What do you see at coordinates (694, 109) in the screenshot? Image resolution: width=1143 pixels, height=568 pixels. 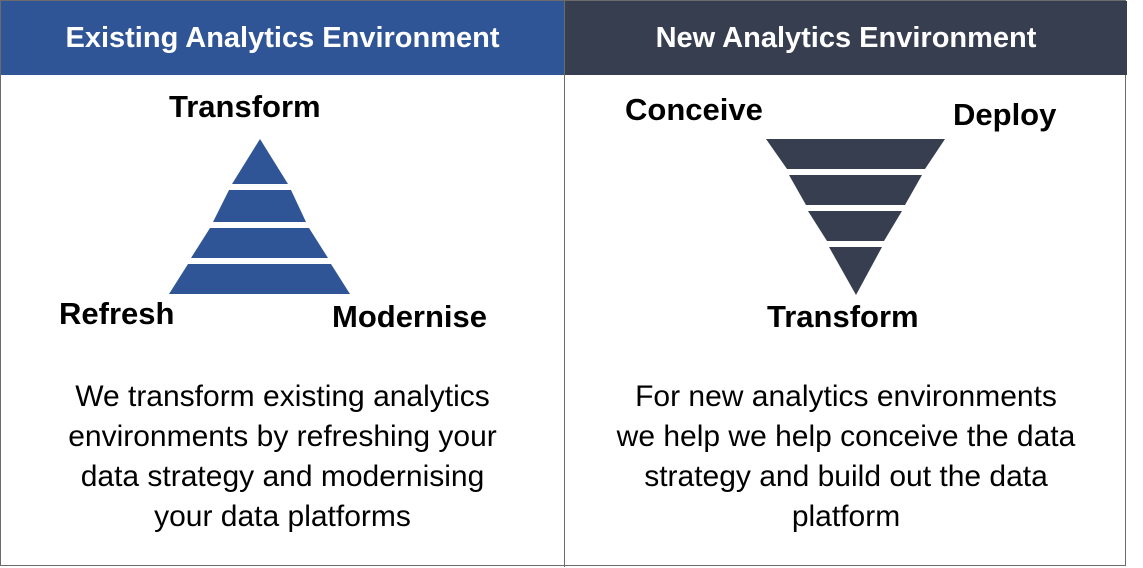 I see `funnel-top-left-label: Conceive` at bounding box center [694, 109].